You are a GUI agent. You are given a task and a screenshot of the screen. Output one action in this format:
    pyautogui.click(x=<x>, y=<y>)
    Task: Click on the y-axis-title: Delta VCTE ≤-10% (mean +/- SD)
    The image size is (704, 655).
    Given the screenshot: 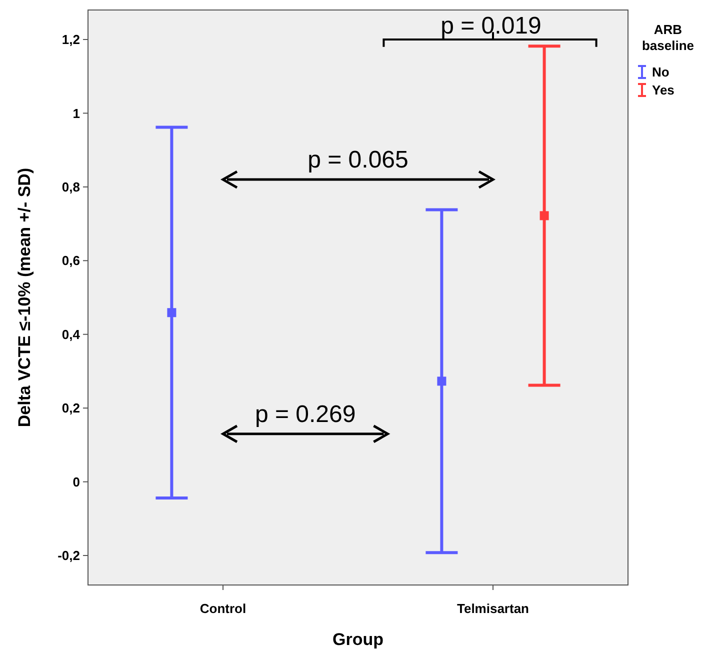 What is the action you would take?
    pyautogui.click(x=24, y=298)
    